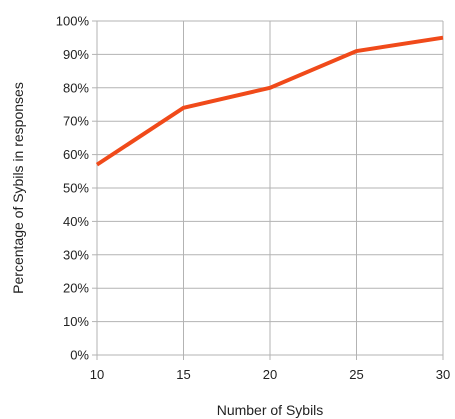 Image resolution: width=455 pixels, height=419 pixels. Describe the element at coordinates (76, 154) in the screenshot. I see `y-tick-label: 60%` at that location.